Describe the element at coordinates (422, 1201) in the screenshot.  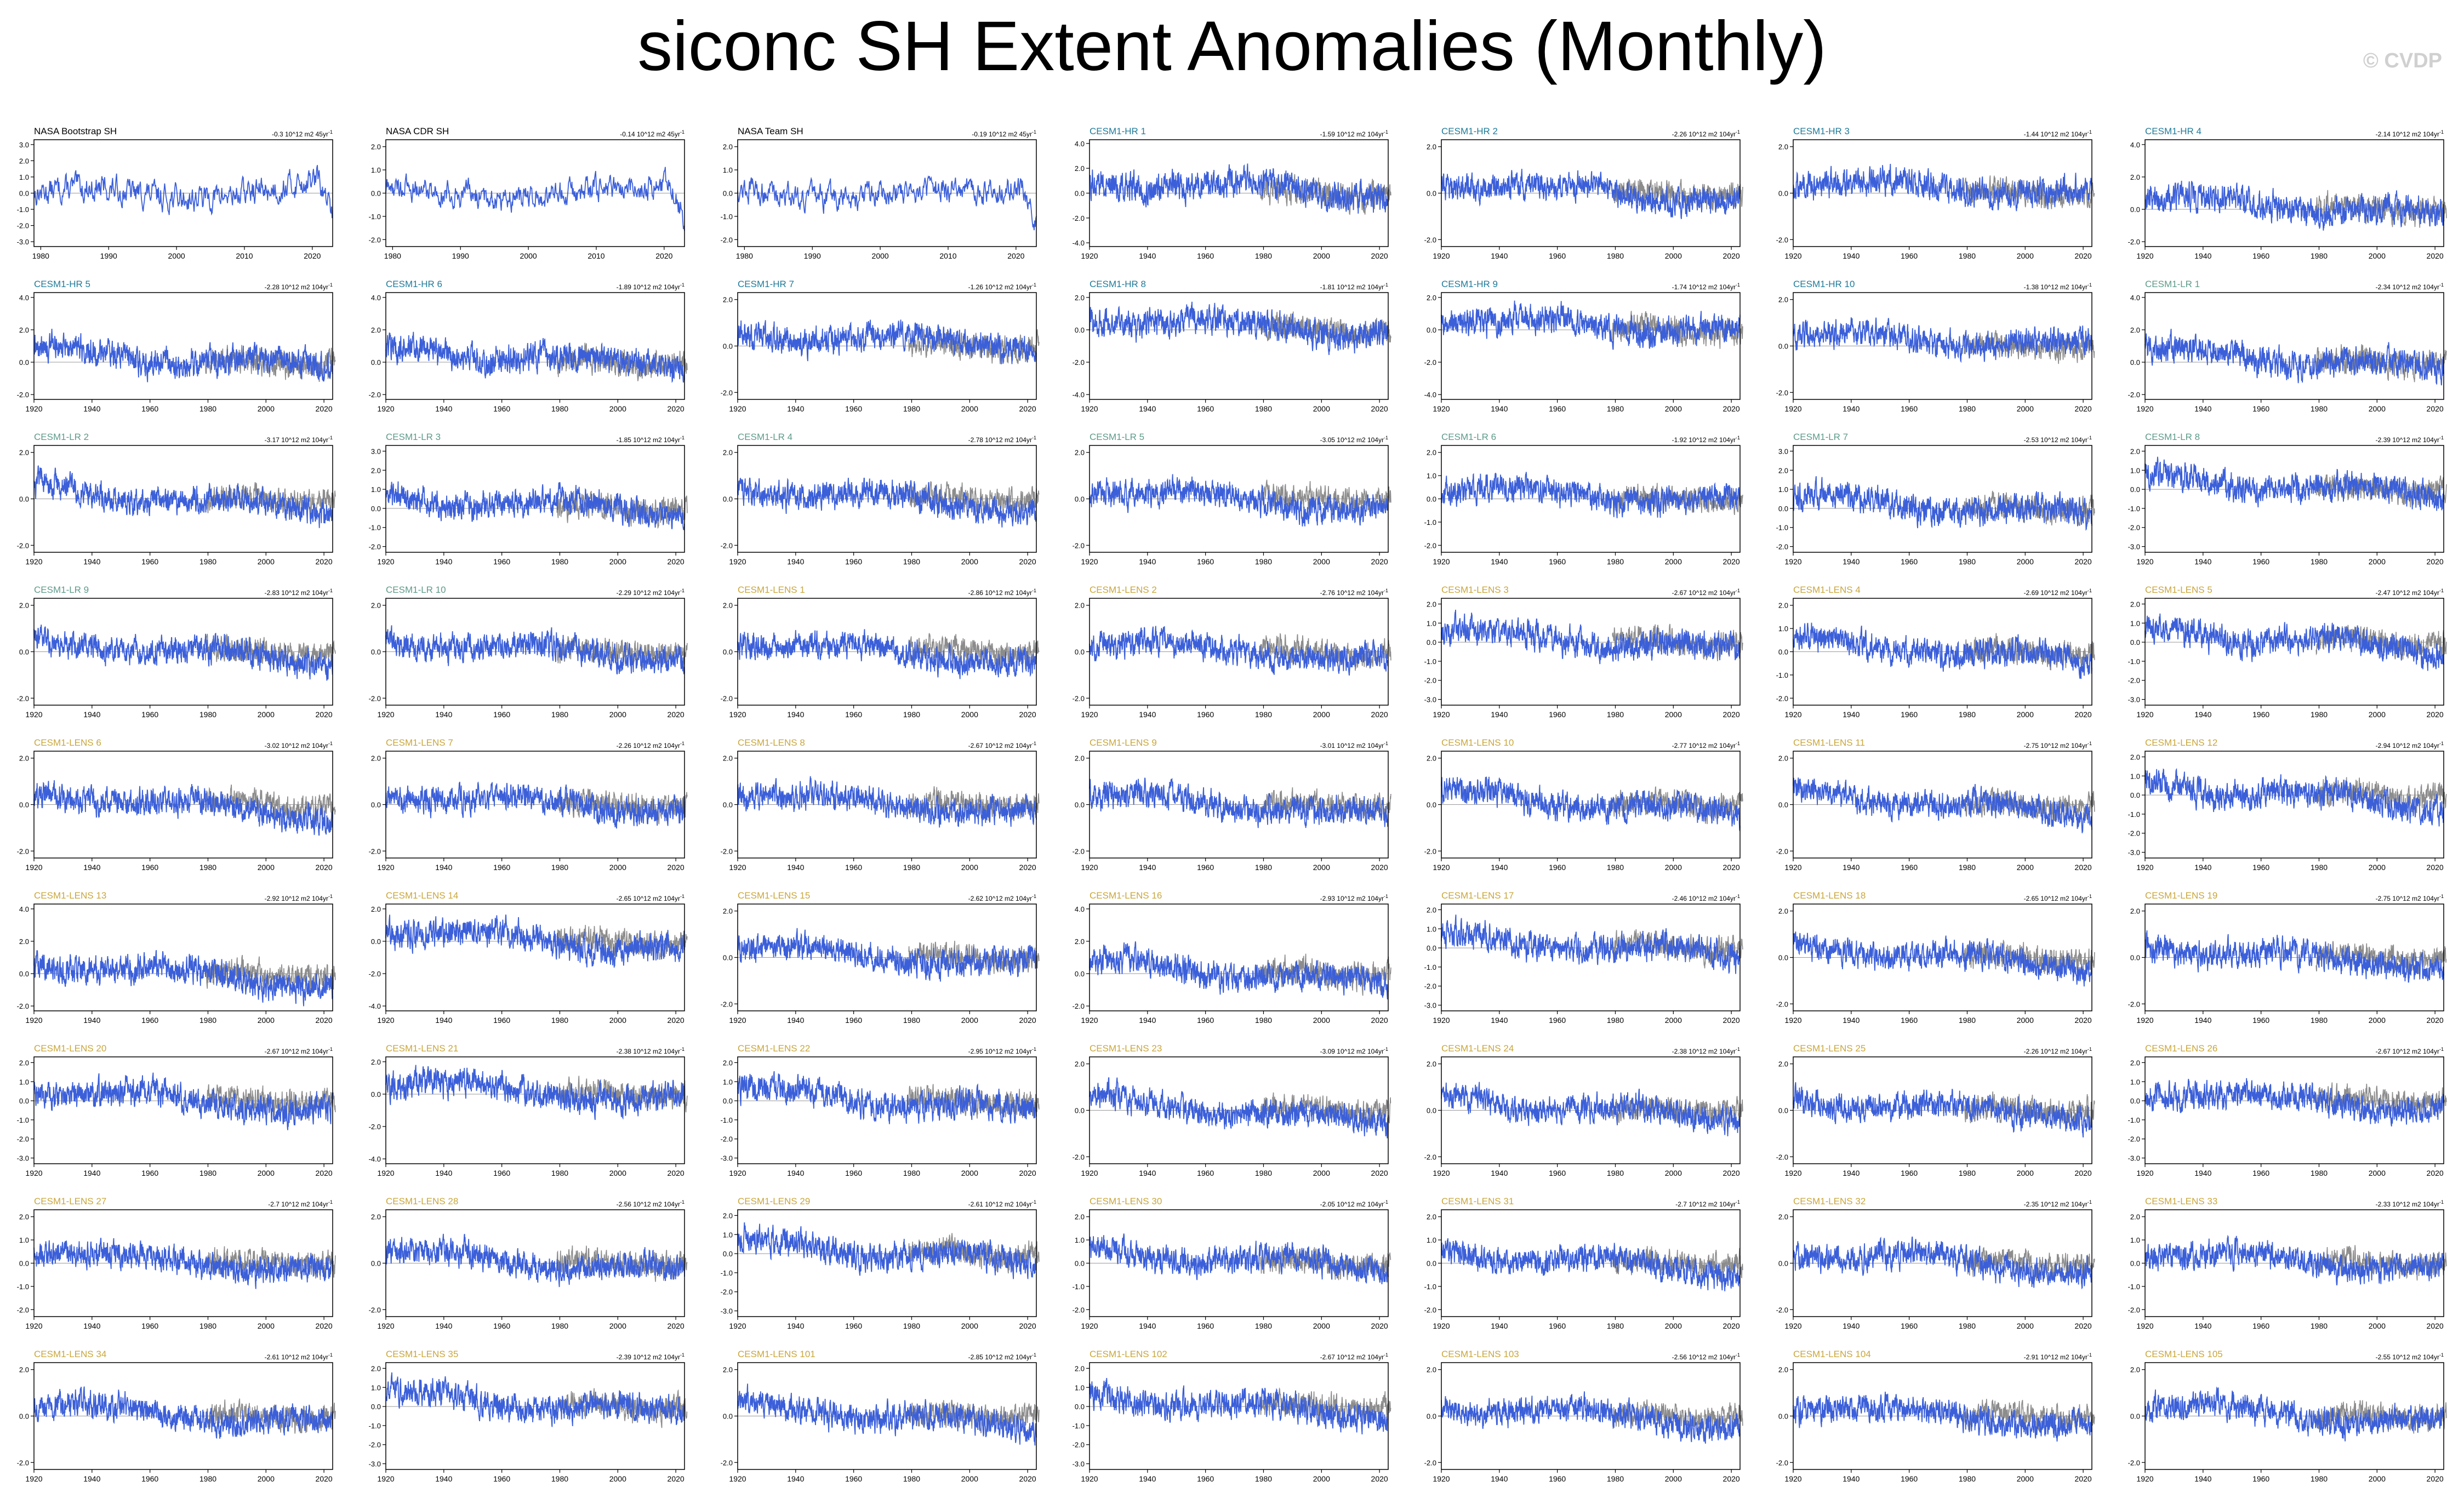
I see `panel-title: CESM1-LENS 28` at that location.